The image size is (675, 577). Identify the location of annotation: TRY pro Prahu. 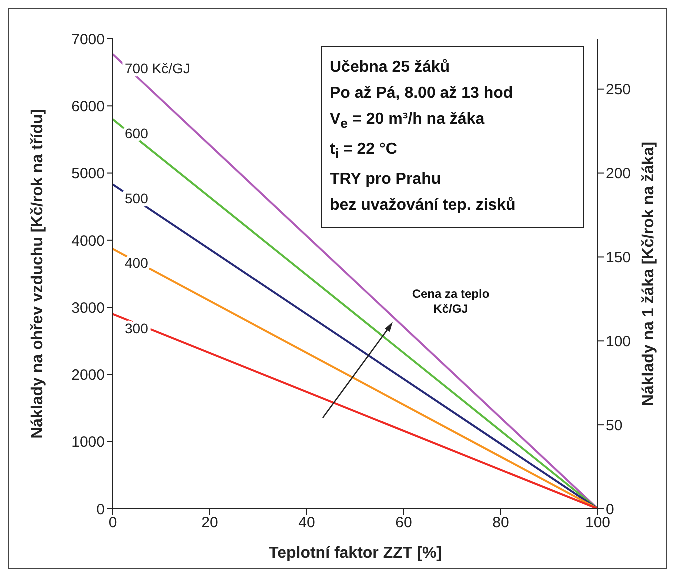
(386, 179).